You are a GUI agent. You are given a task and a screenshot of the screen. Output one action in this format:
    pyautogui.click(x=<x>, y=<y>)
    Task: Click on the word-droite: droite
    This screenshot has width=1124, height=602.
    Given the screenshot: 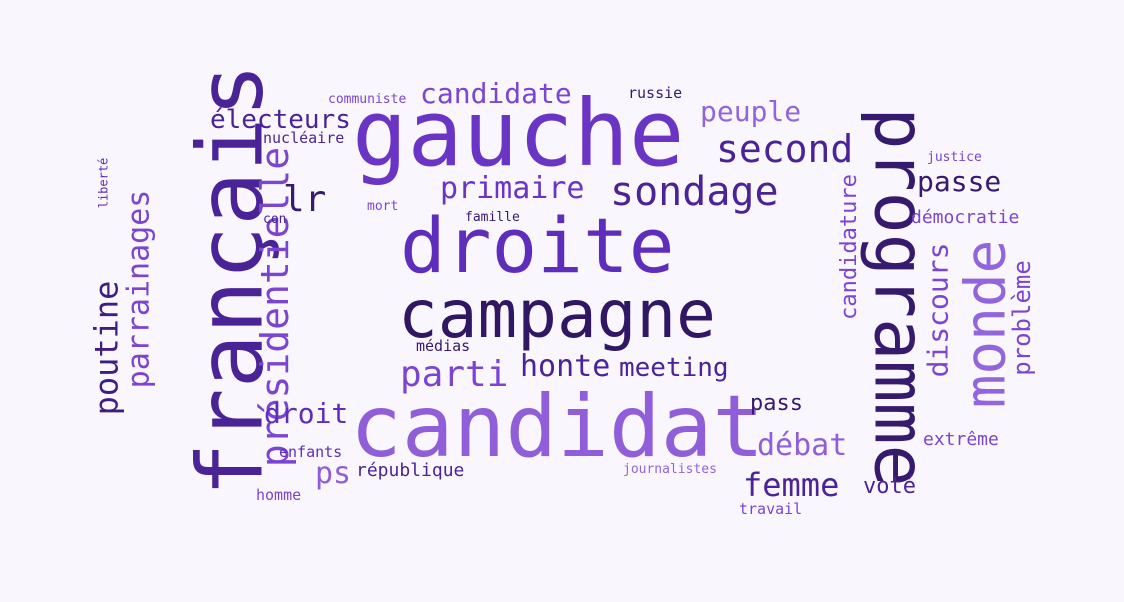 What is the action you would take?
    pyautogui.click(x=537, y=245)
    